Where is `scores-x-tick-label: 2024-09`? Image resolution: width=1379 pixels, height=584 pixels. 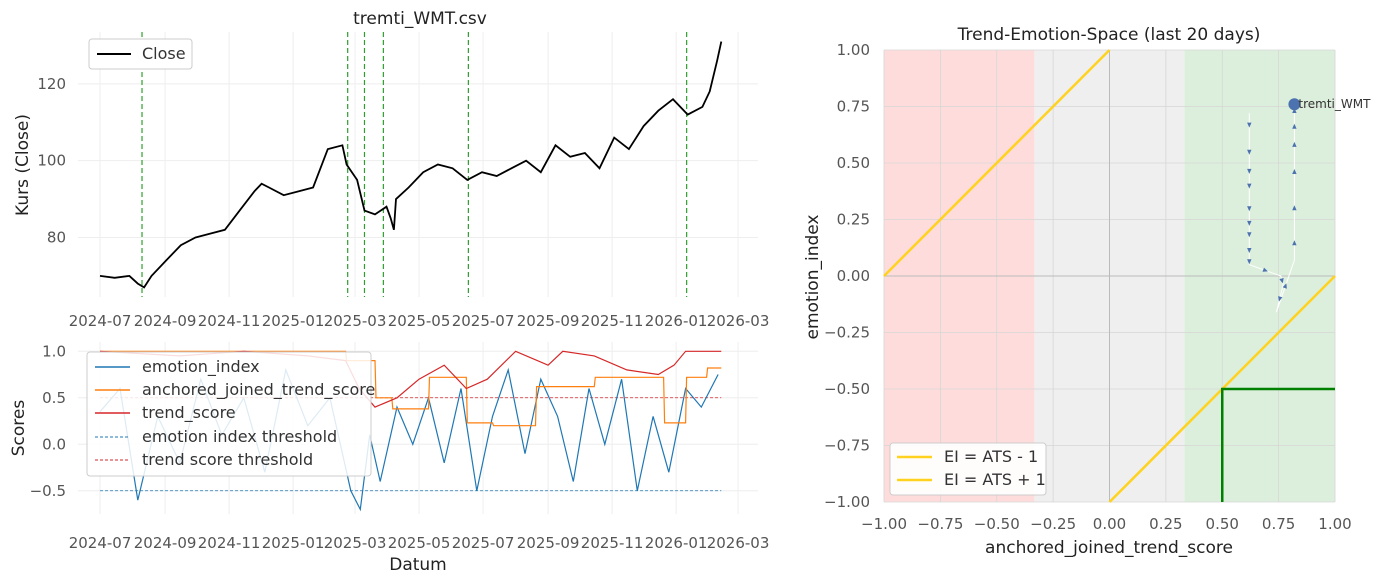 scores-x-tick-label: 2024-09 is located at coordinates (165, 543).